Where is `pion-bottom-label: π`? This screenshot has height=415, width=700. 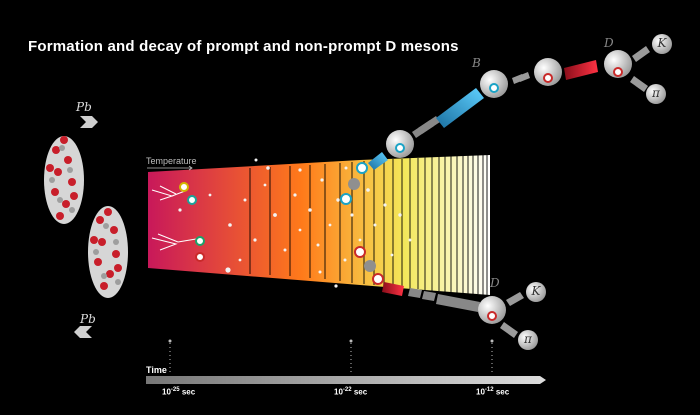 pion-bottom-label: π is located at coordinates (528, 339).